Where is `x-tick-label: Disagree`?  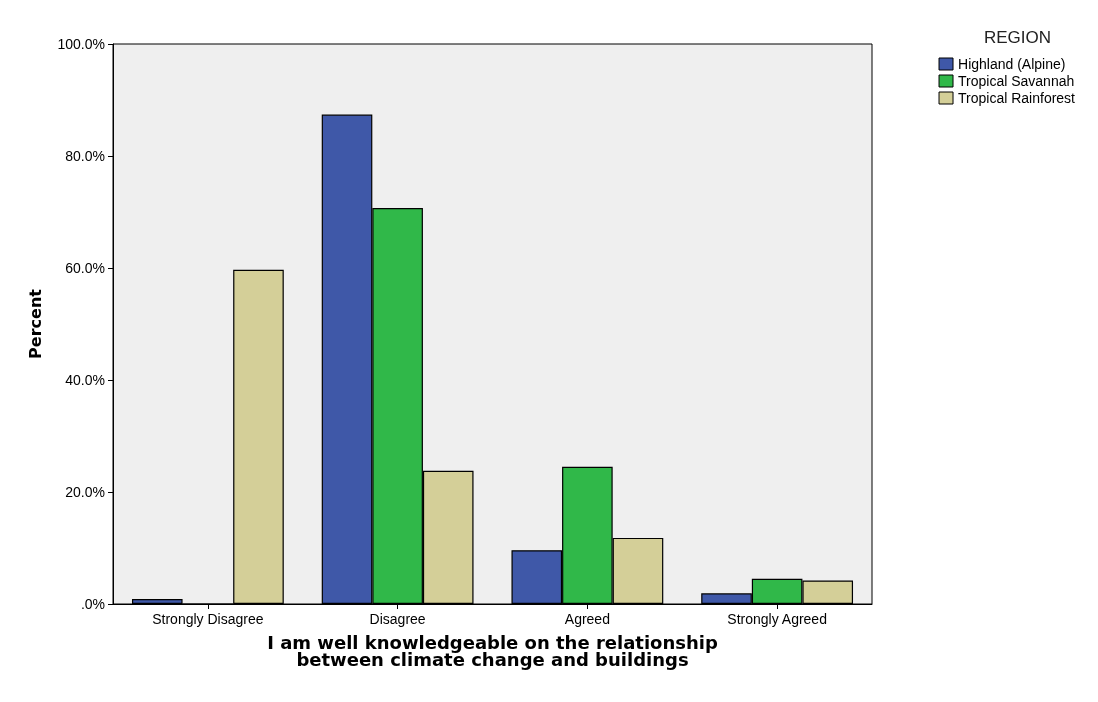
x-tick-label: Disagree is located at coordinates (397, 619).